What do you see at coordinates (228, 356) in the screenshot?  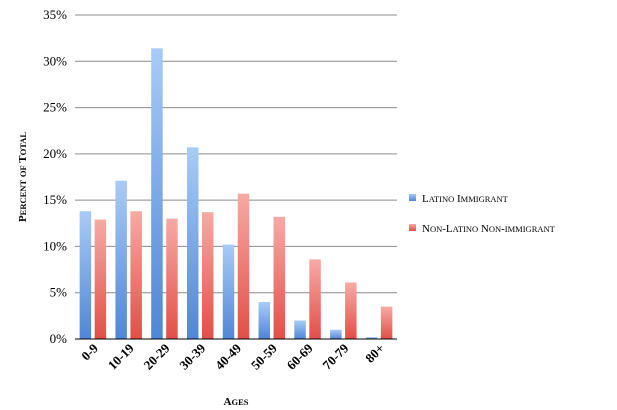 I see `x-tick-label: 40-49` at bounding box center [228, 356].